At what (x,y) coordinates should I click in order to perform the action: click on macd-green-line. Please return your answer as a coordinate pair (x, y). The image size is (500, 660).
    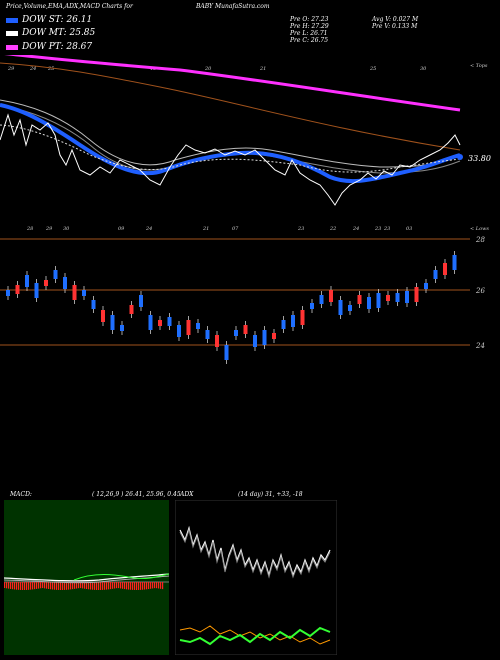
    Looking at the image, I should click on (121, 577).